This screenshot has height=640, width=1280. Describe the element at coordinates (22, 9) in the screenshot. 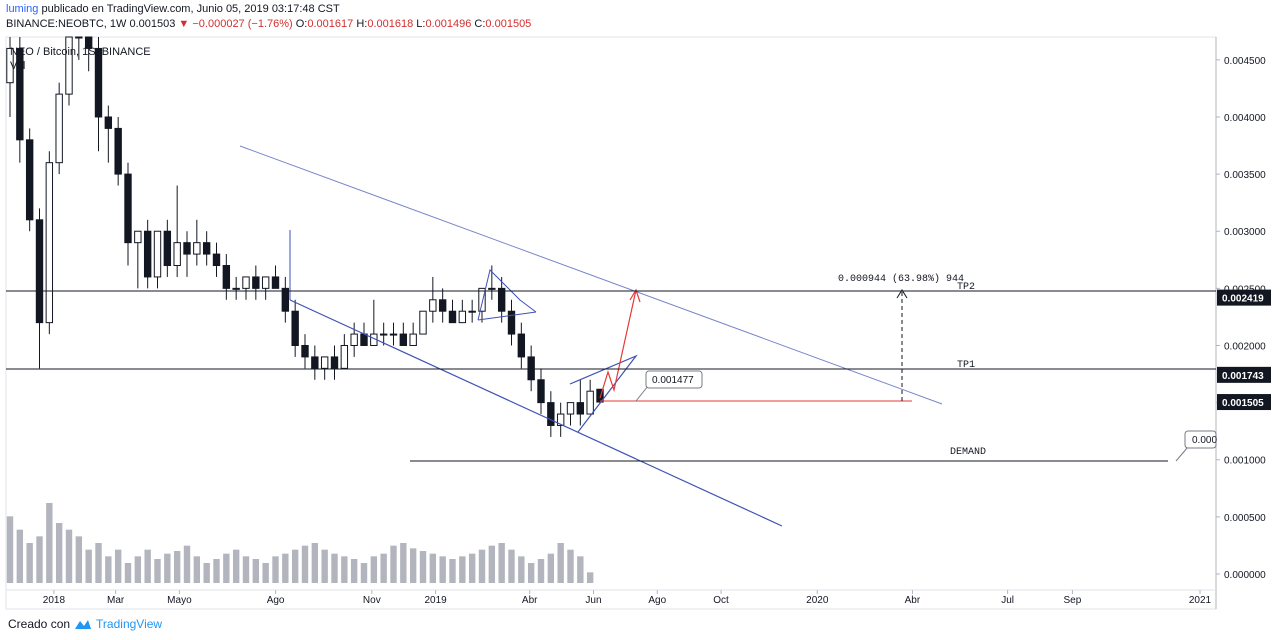

I see `author-link: luming` at that location.